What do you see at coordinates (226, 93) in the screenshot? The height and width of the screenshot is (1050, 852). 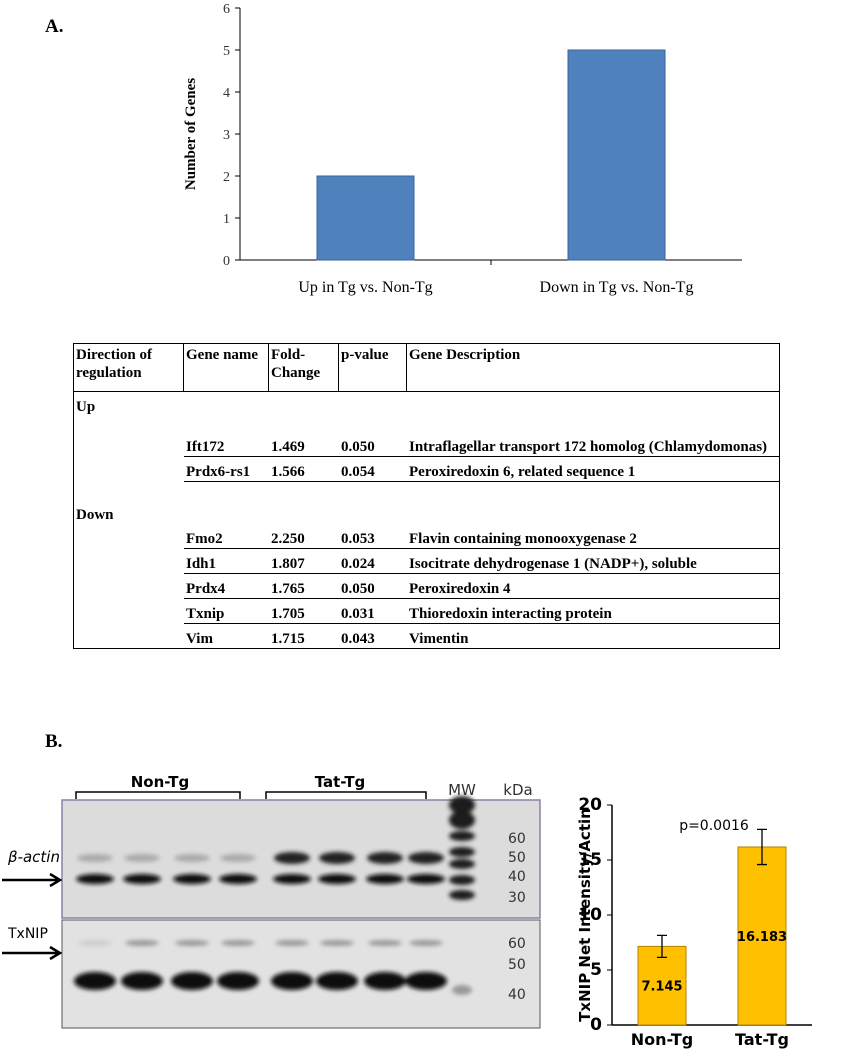 I see `y-tick-label: 4` at bounding box center [226, 93].